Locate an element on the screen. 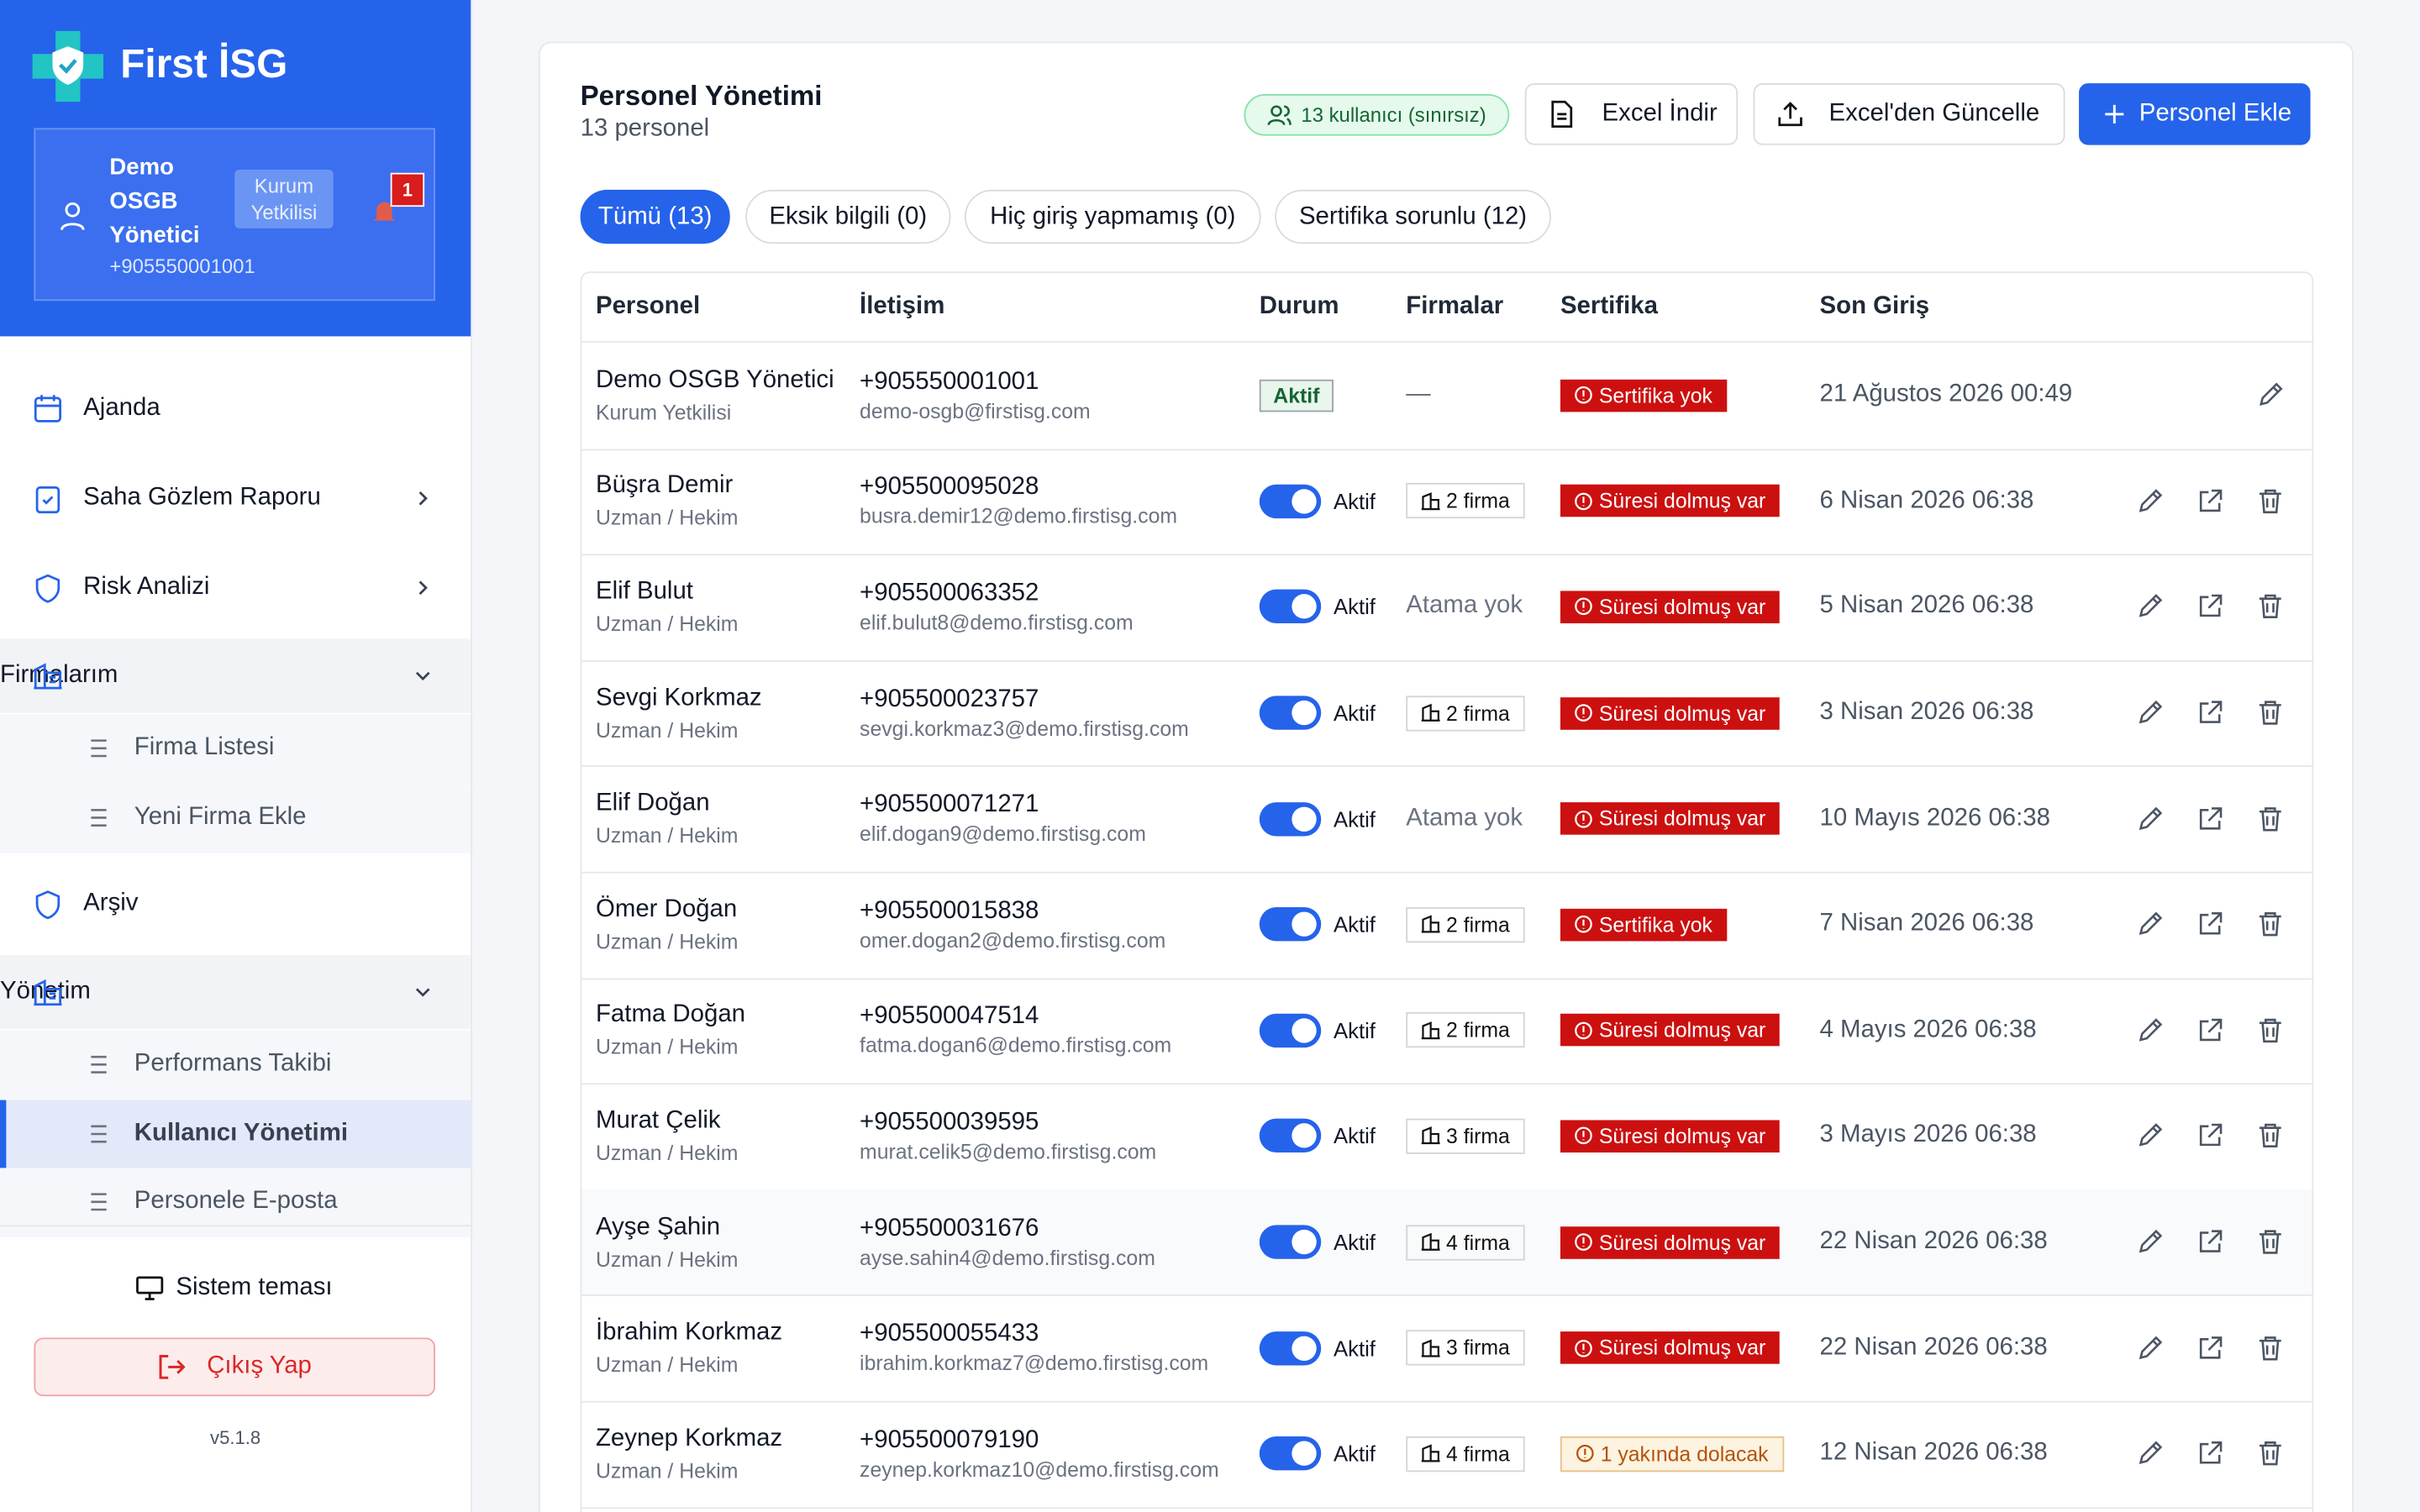 The height and width of the screenshot is (1512, 2420). theme-toggle: Sistem teması is located at coordinates (234, 1288).